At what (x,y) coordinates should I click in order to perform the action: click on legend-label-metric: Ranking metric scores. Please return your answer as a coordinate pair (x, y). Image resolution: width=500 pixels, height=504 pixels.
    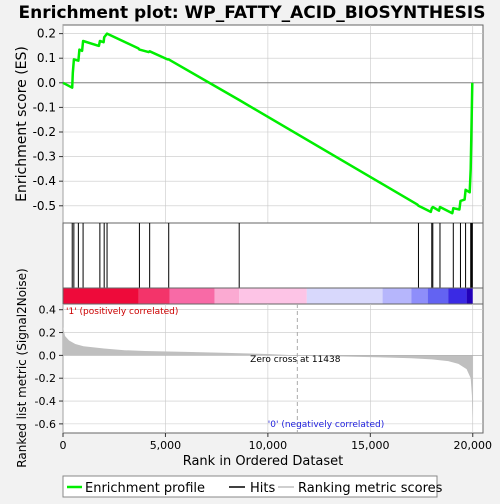
    Looking at the image, I should click on (370, 488).